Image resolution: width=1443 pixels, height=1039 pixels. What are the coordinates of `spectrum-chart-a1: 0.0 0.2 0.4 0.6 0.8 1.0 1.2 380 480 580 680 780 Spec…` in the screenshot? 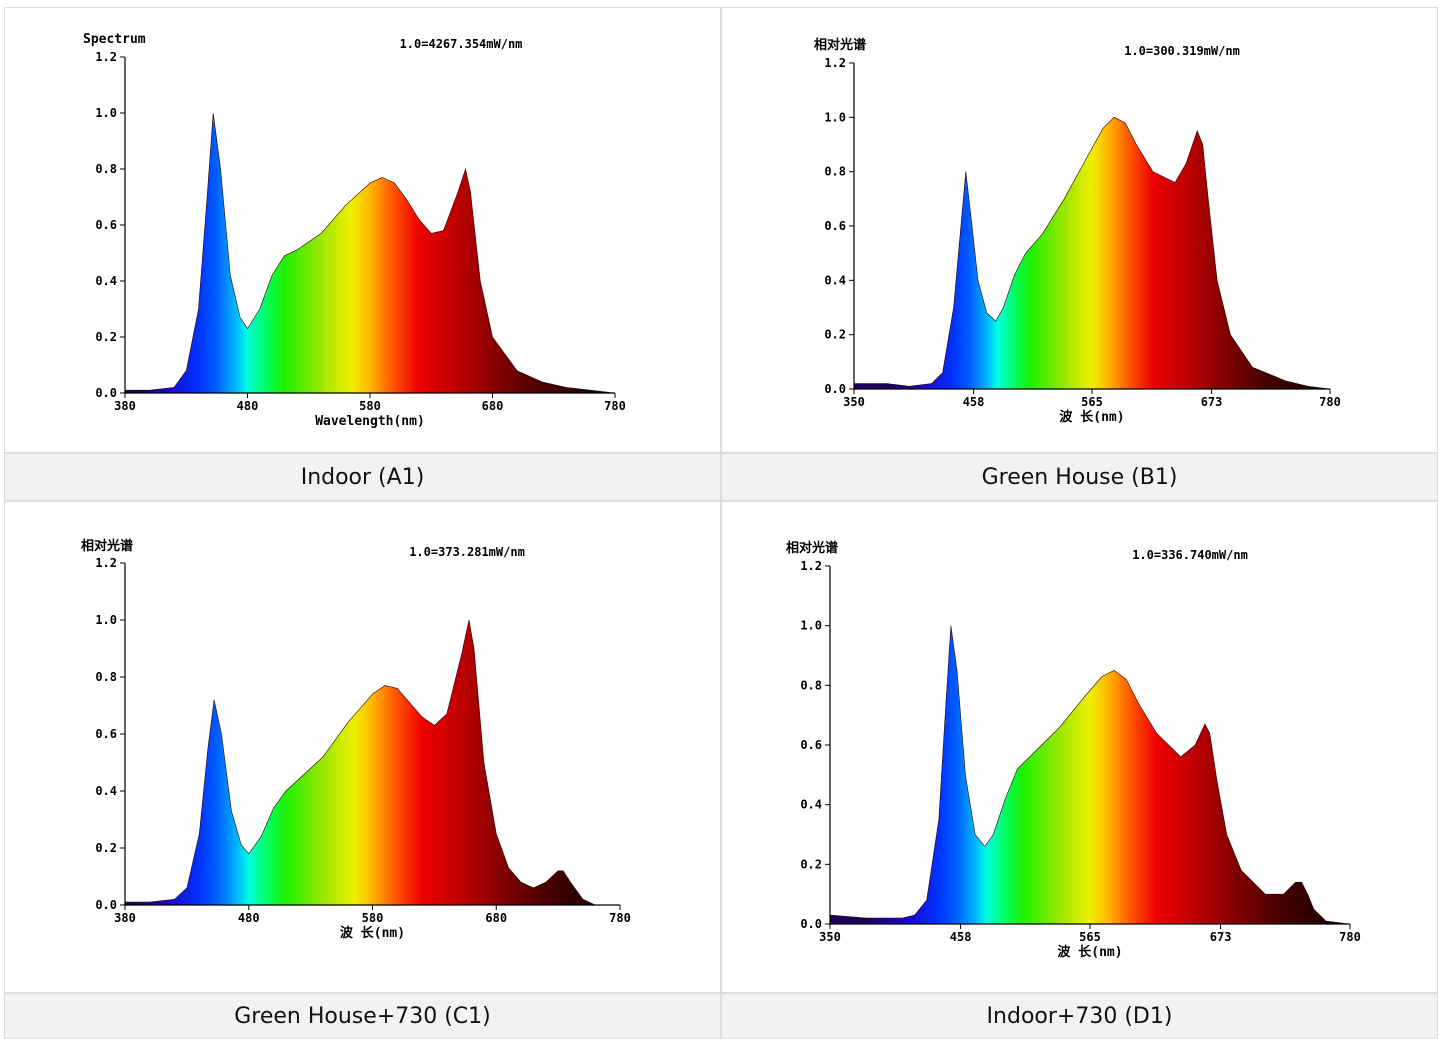 It's located at (354, 230).